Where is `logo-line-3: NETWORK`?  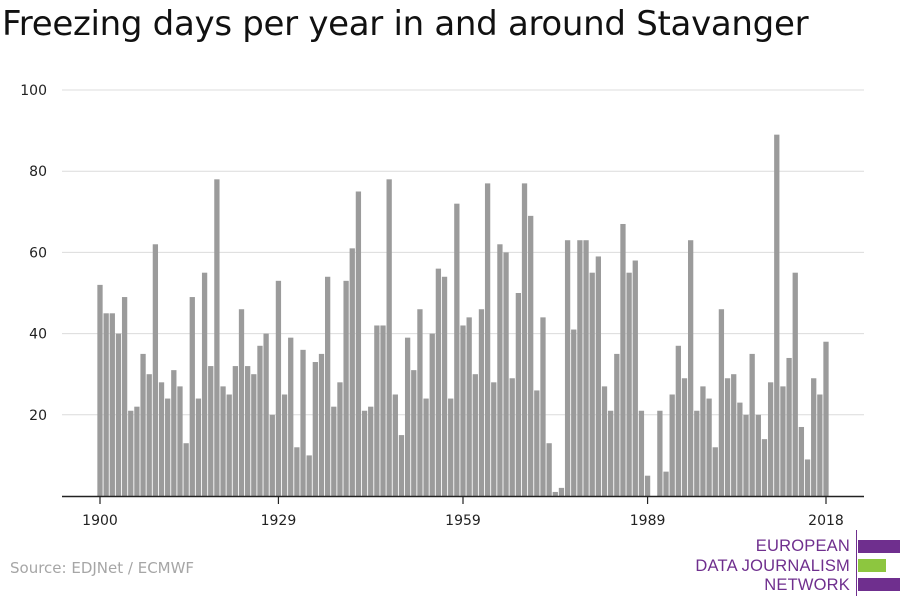 logo-line-3: NETWORK is located at coordinates (807, 585).